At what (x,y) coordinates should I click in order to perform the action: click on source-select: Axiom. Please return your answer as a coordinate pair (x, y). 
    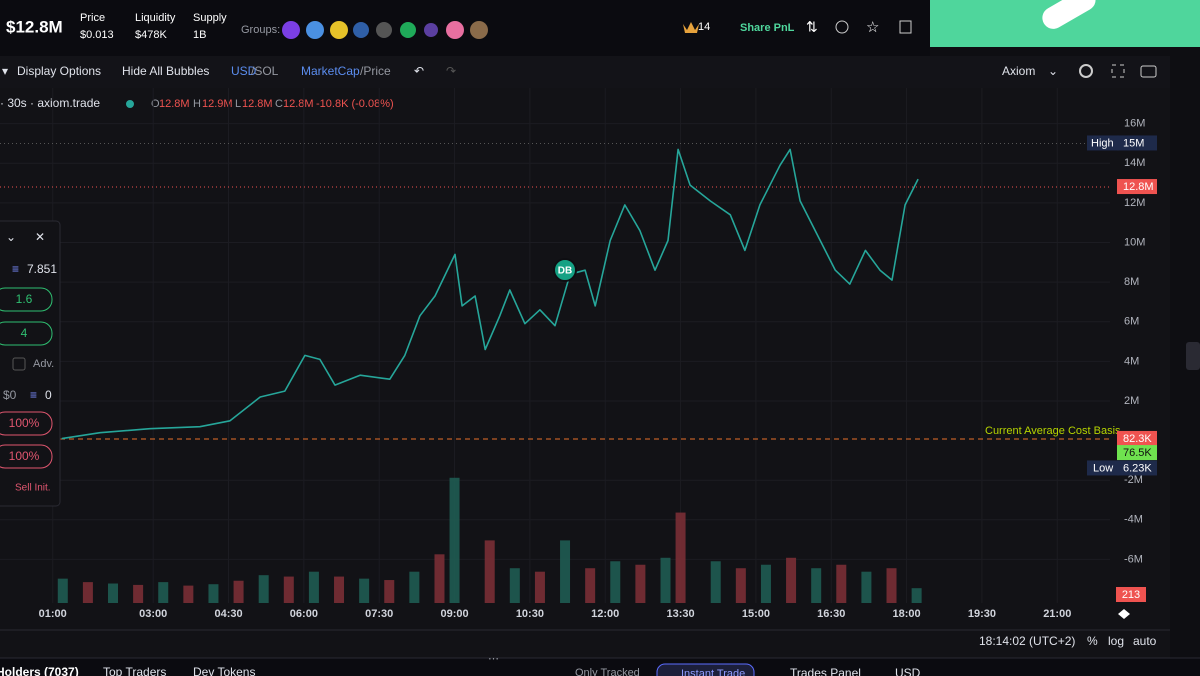
    Looking at the image, I should click on (1018, 71).